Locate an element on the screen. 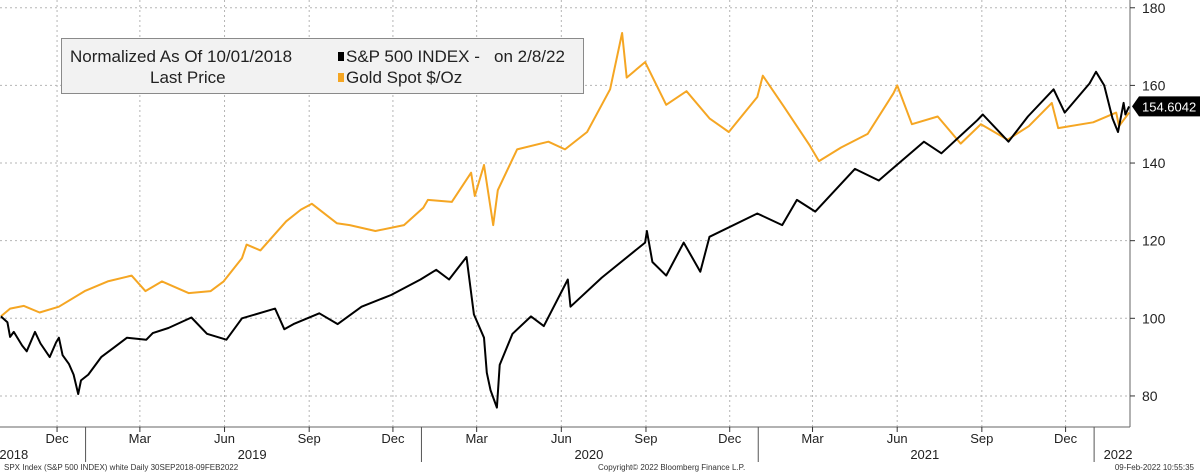 The height and width of the screenshot is (476, 1200). legend-title-line1: Normalized As Of 10/01/2018 is located at coordinates (181, 56).